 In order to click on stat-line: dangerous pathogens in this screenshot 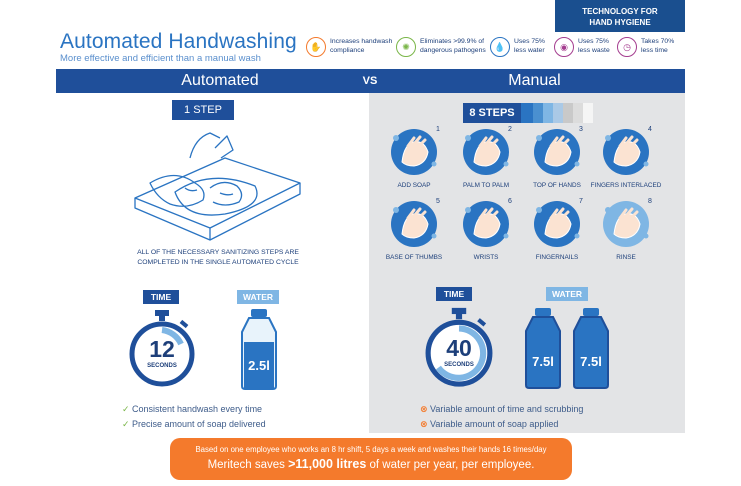, I will do `click(453, 50)`.